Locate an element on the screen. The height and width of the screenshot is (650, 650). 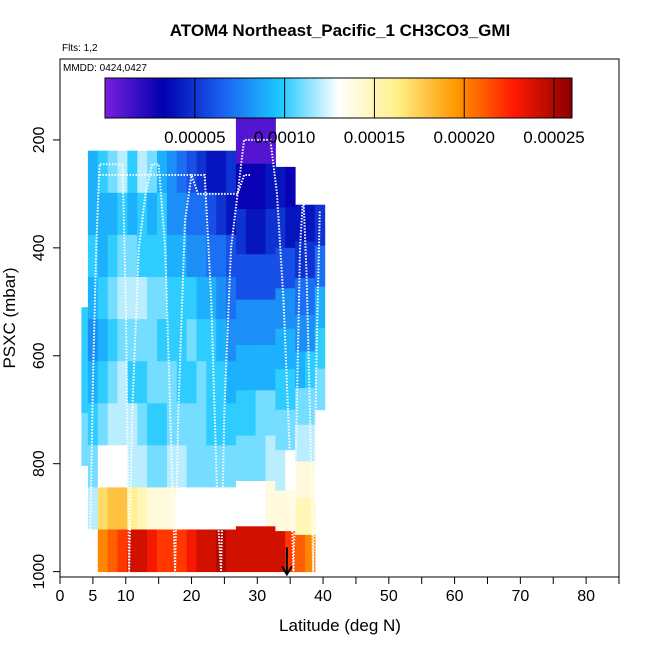
flights-label: Flts: 1,2 is located at coordinates (80, 48).